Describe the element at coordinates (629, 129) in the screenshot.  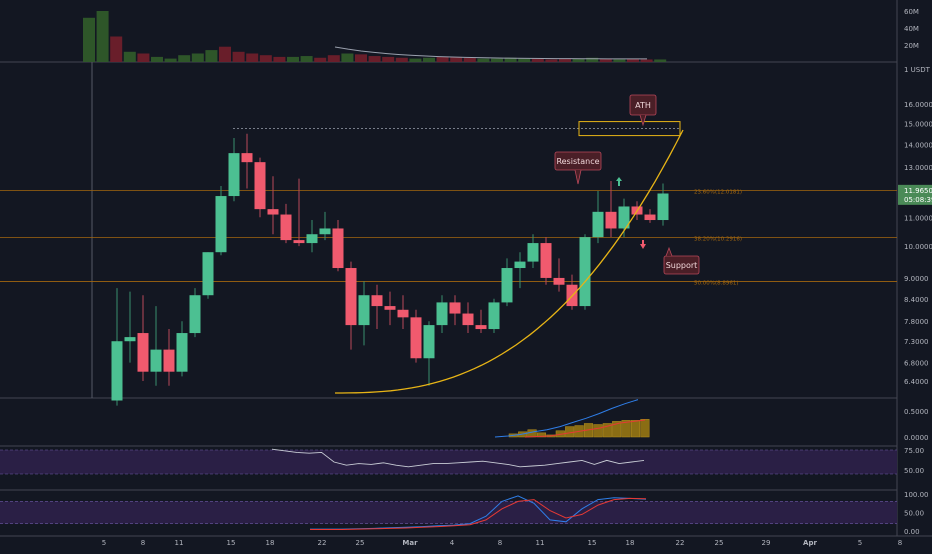
I see `ath-zone-box` at that location.